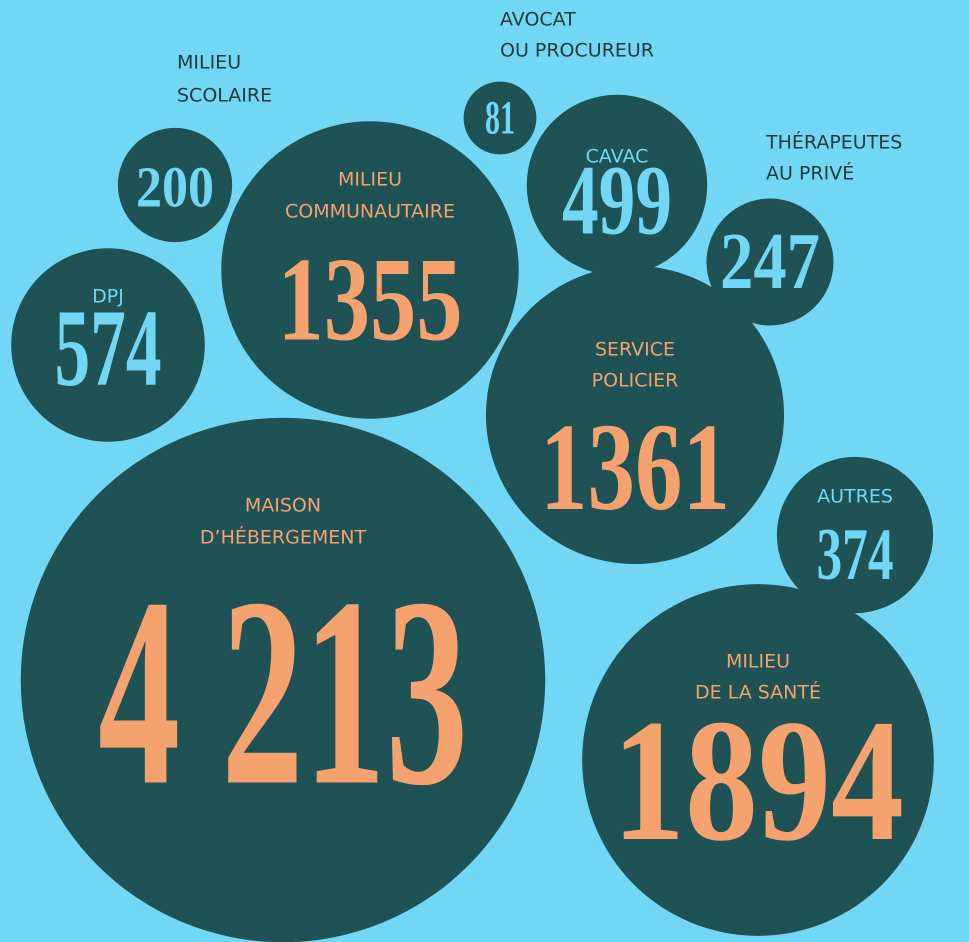  I want to click on value-label: 4 213, so click(283, 692).